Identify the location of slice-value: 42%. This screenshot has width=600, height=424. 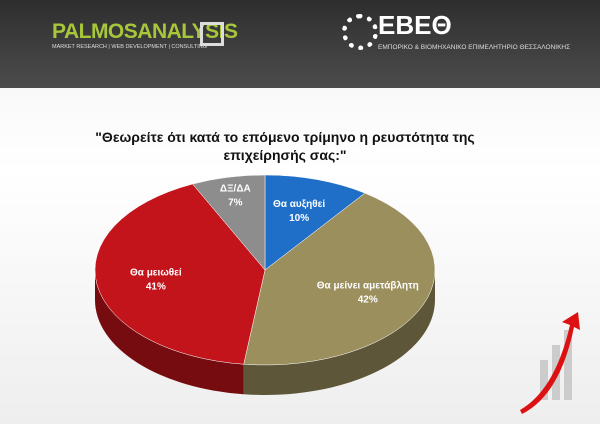
(368, 299).